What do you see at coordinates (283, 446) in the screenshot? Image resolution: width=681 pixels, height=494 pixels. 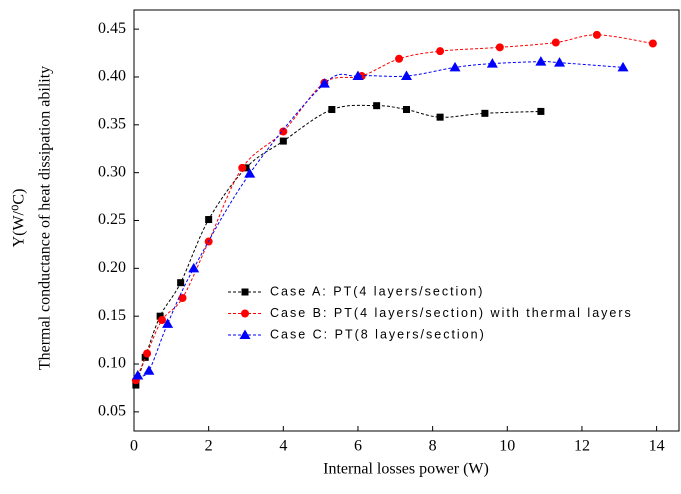 I see `x-tick-label: 4` at bounding box center [283, 446].